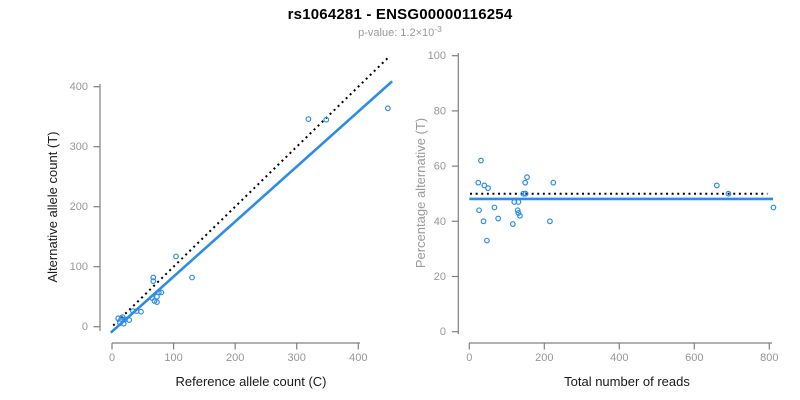  Describe the element at coordinates (250, 381) in the screenshot. I see `x-axis-title: Reference allele count (C)` at that location.